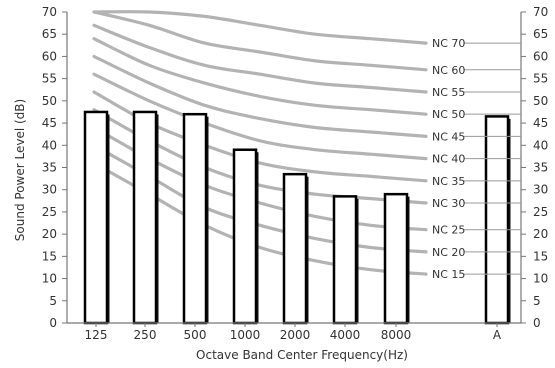 This screenshot has width=555, height=368. Describe the element at coordinates (49, 212) in the screenshot. I see `y-tick-label-left: 25` at that location.